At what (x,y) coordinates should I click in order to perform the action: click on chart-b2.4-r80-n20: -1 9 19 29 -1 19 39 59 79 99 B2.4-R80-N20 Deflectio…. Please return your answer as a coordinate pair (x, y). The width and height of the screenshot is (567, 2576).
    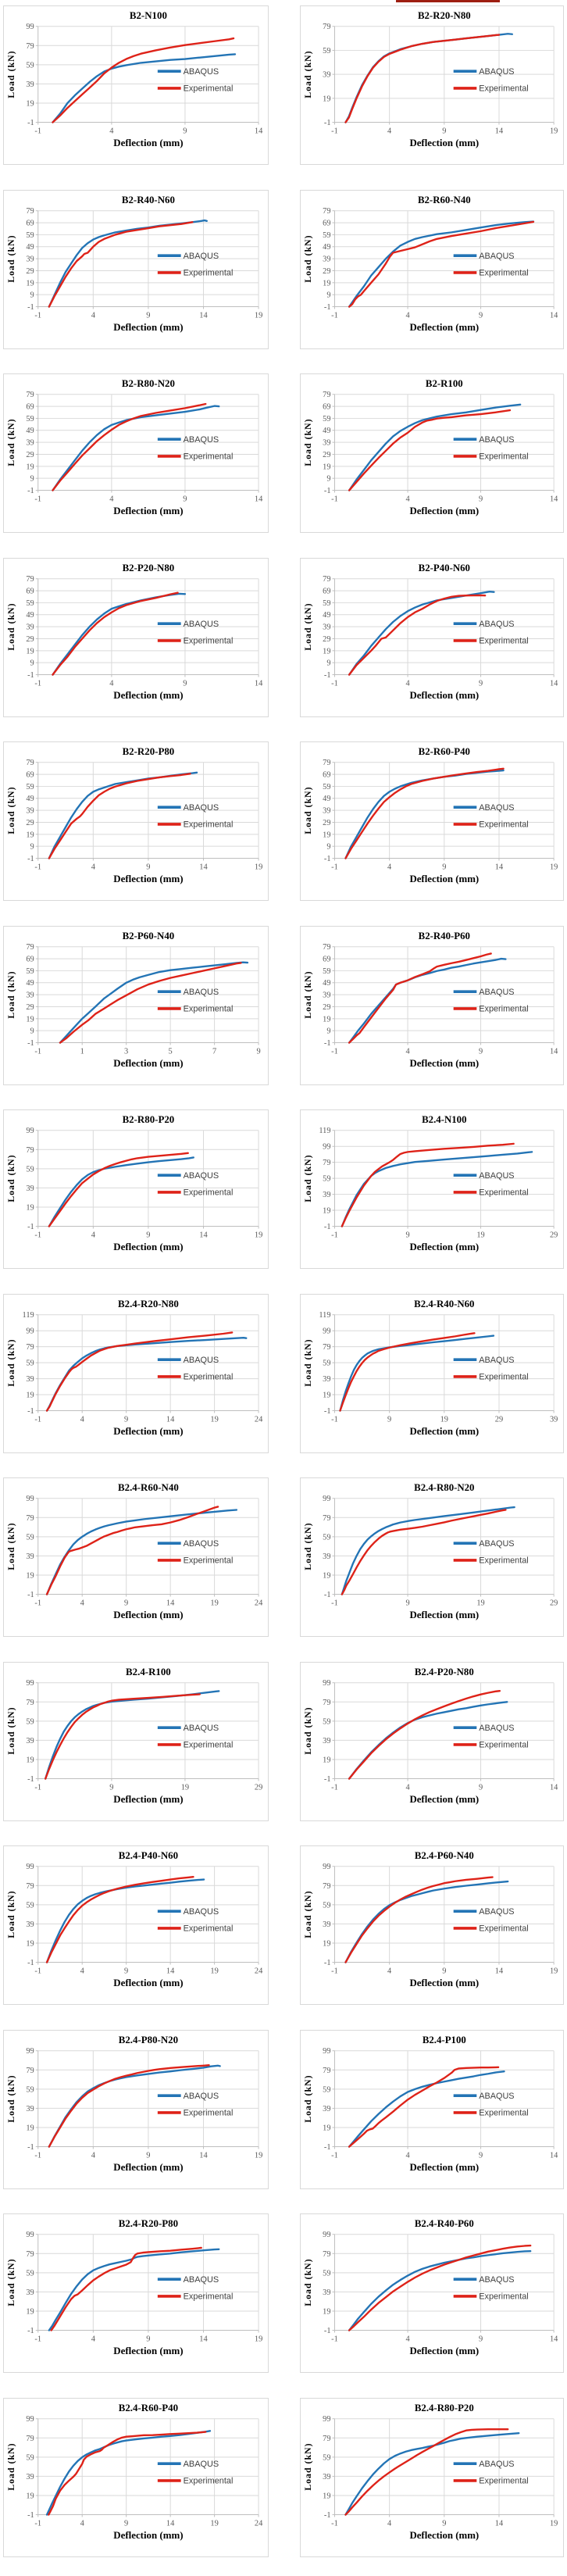
    Looking at the image, I should click on (432, 1557).